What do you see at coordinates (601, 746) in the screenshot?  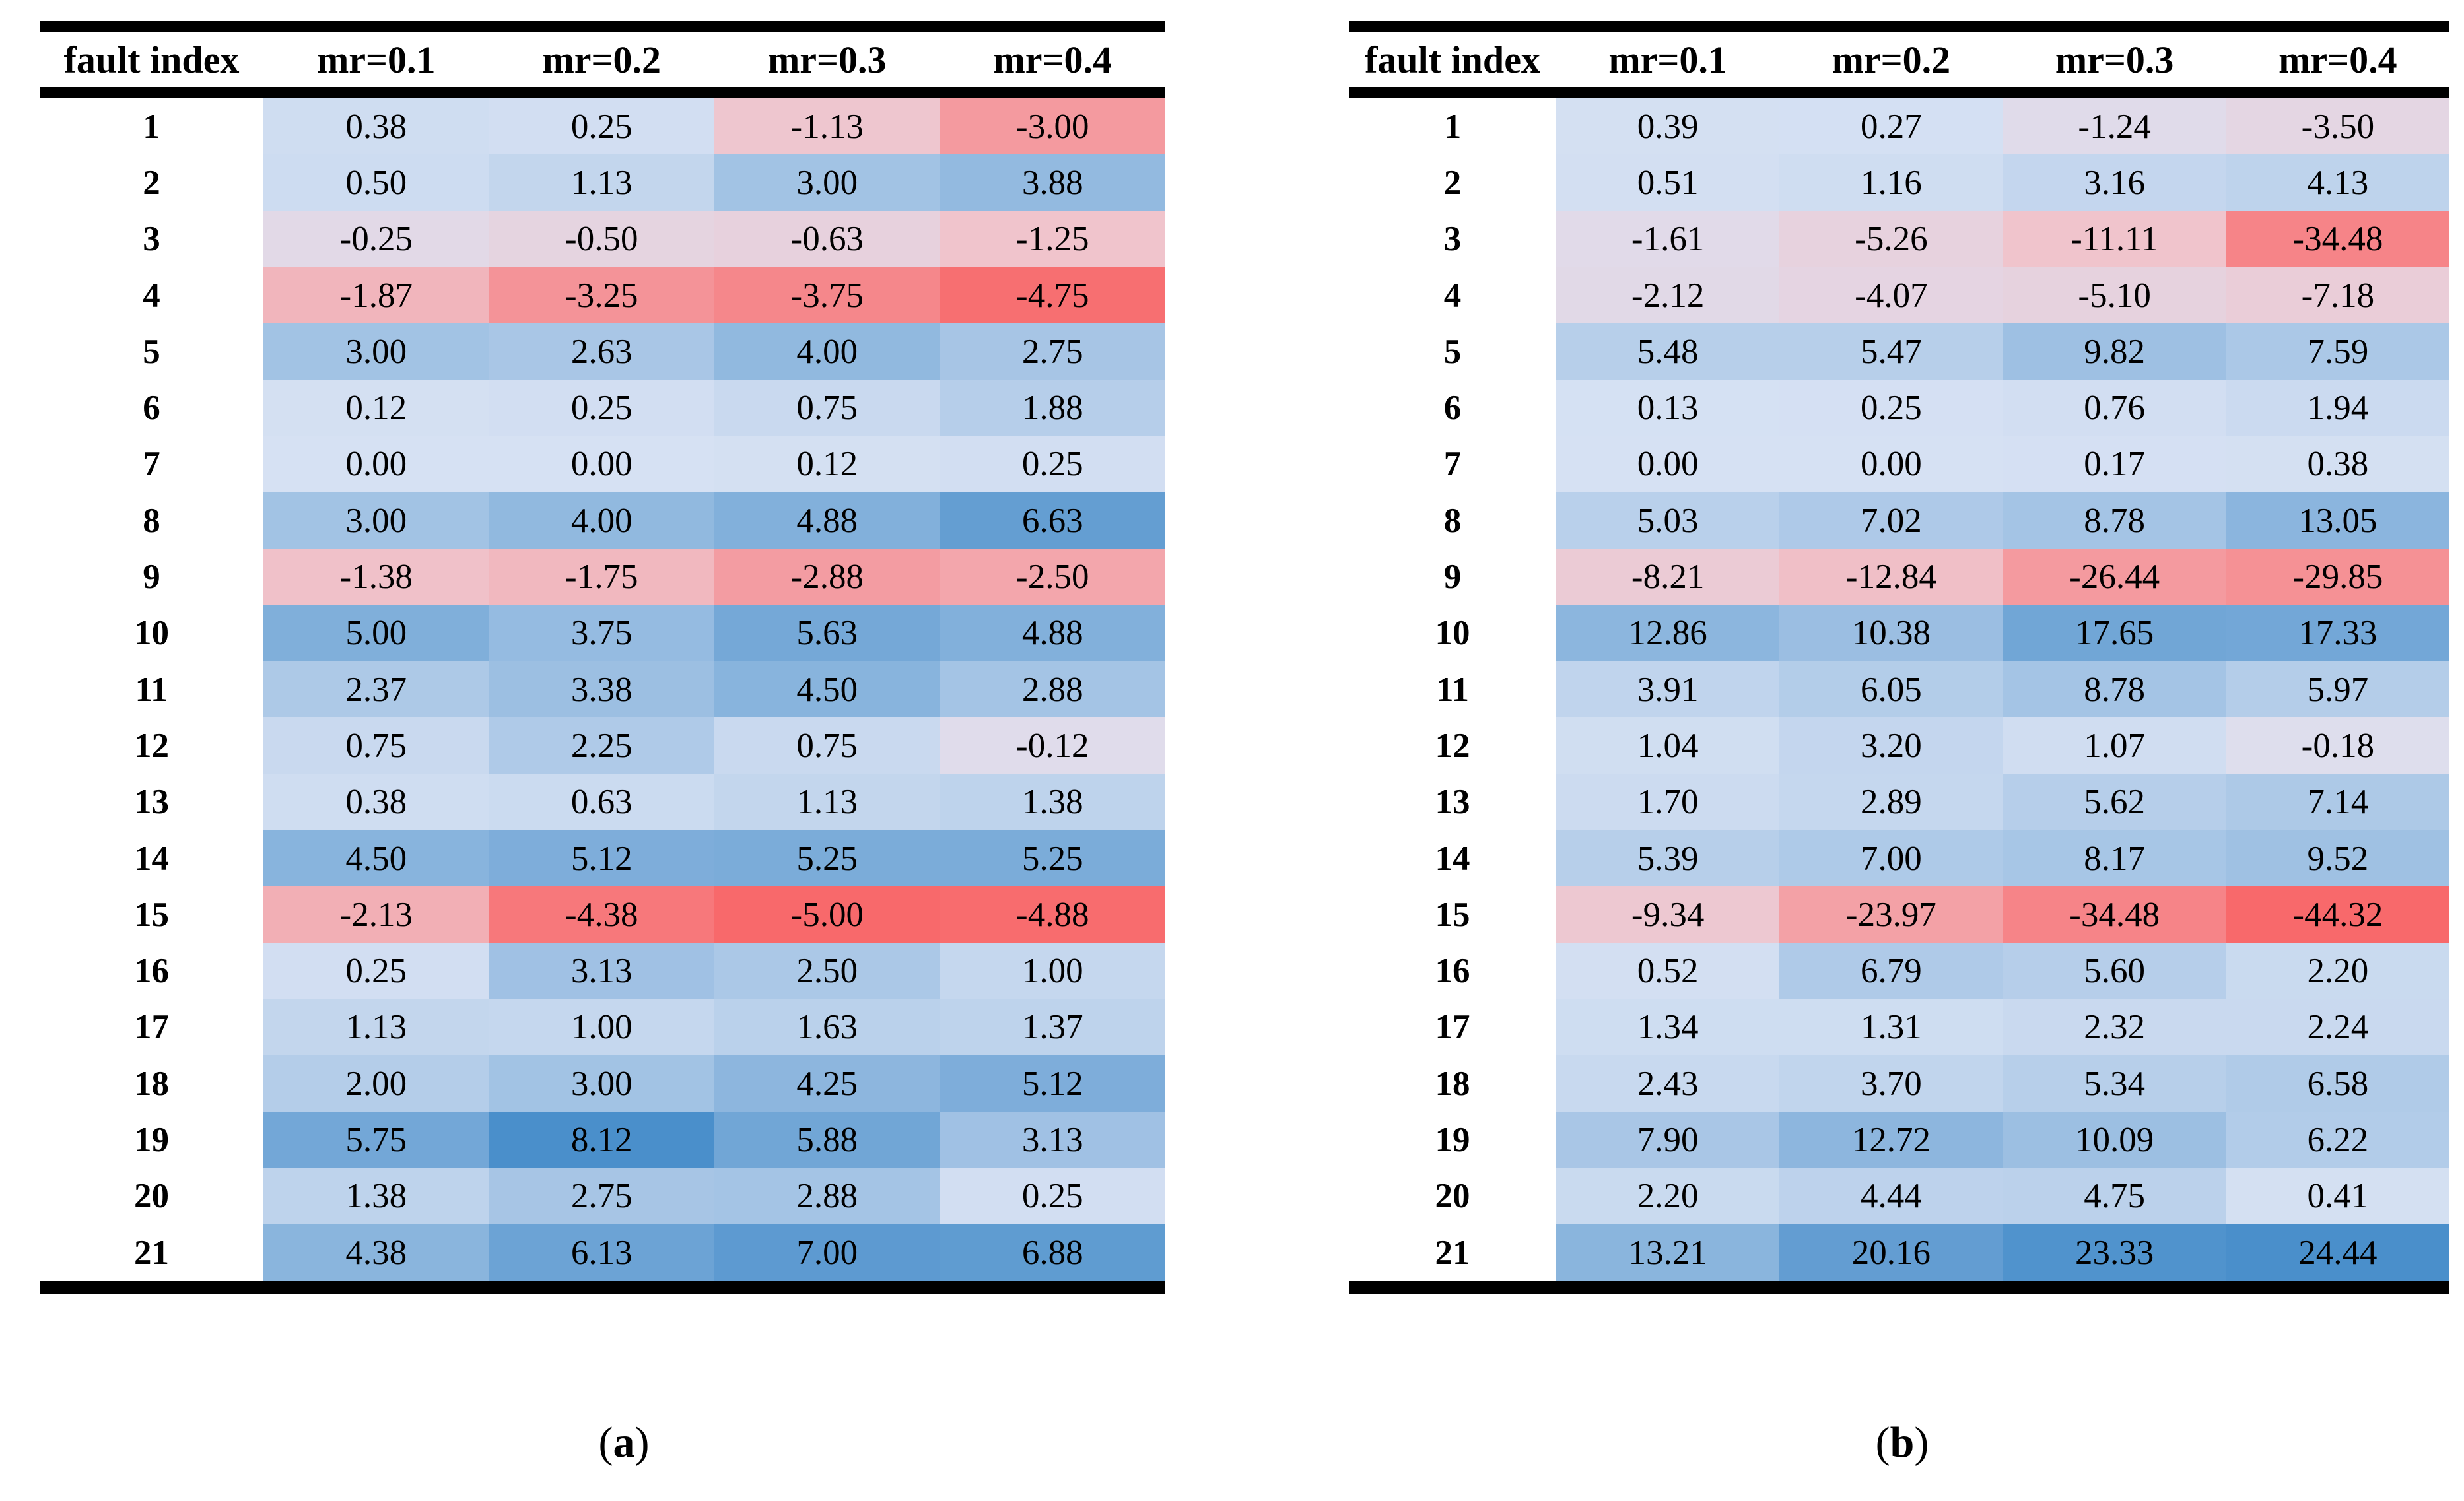 I see `value-cell: 2.25` at bounding box center [601, 746].